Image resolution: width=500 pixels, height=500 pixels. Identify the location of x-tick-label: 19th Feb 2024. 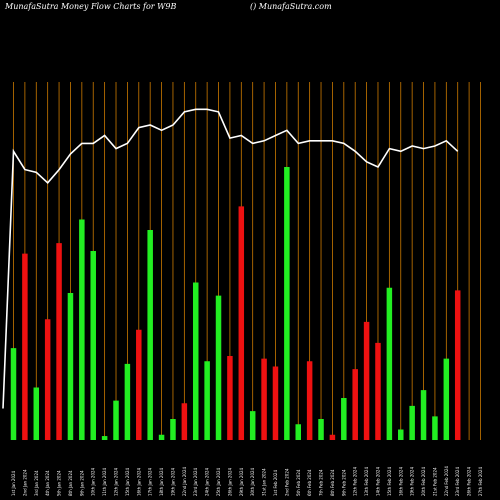
(412, 481).